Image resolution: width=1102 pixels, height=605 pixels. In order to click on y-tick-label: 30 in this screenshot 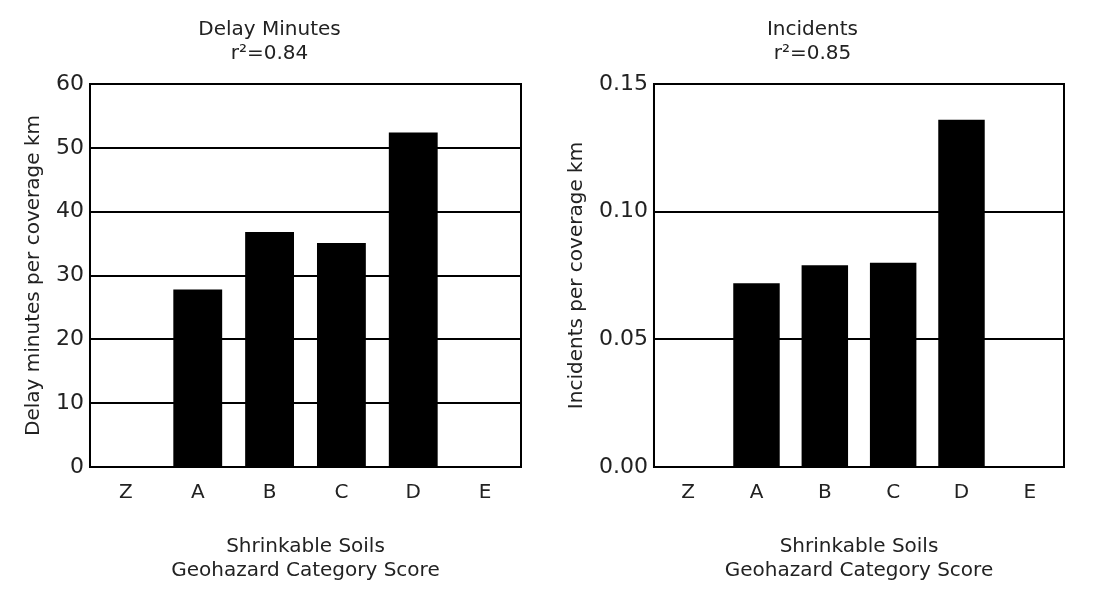, I will do `click(69, 274)`.